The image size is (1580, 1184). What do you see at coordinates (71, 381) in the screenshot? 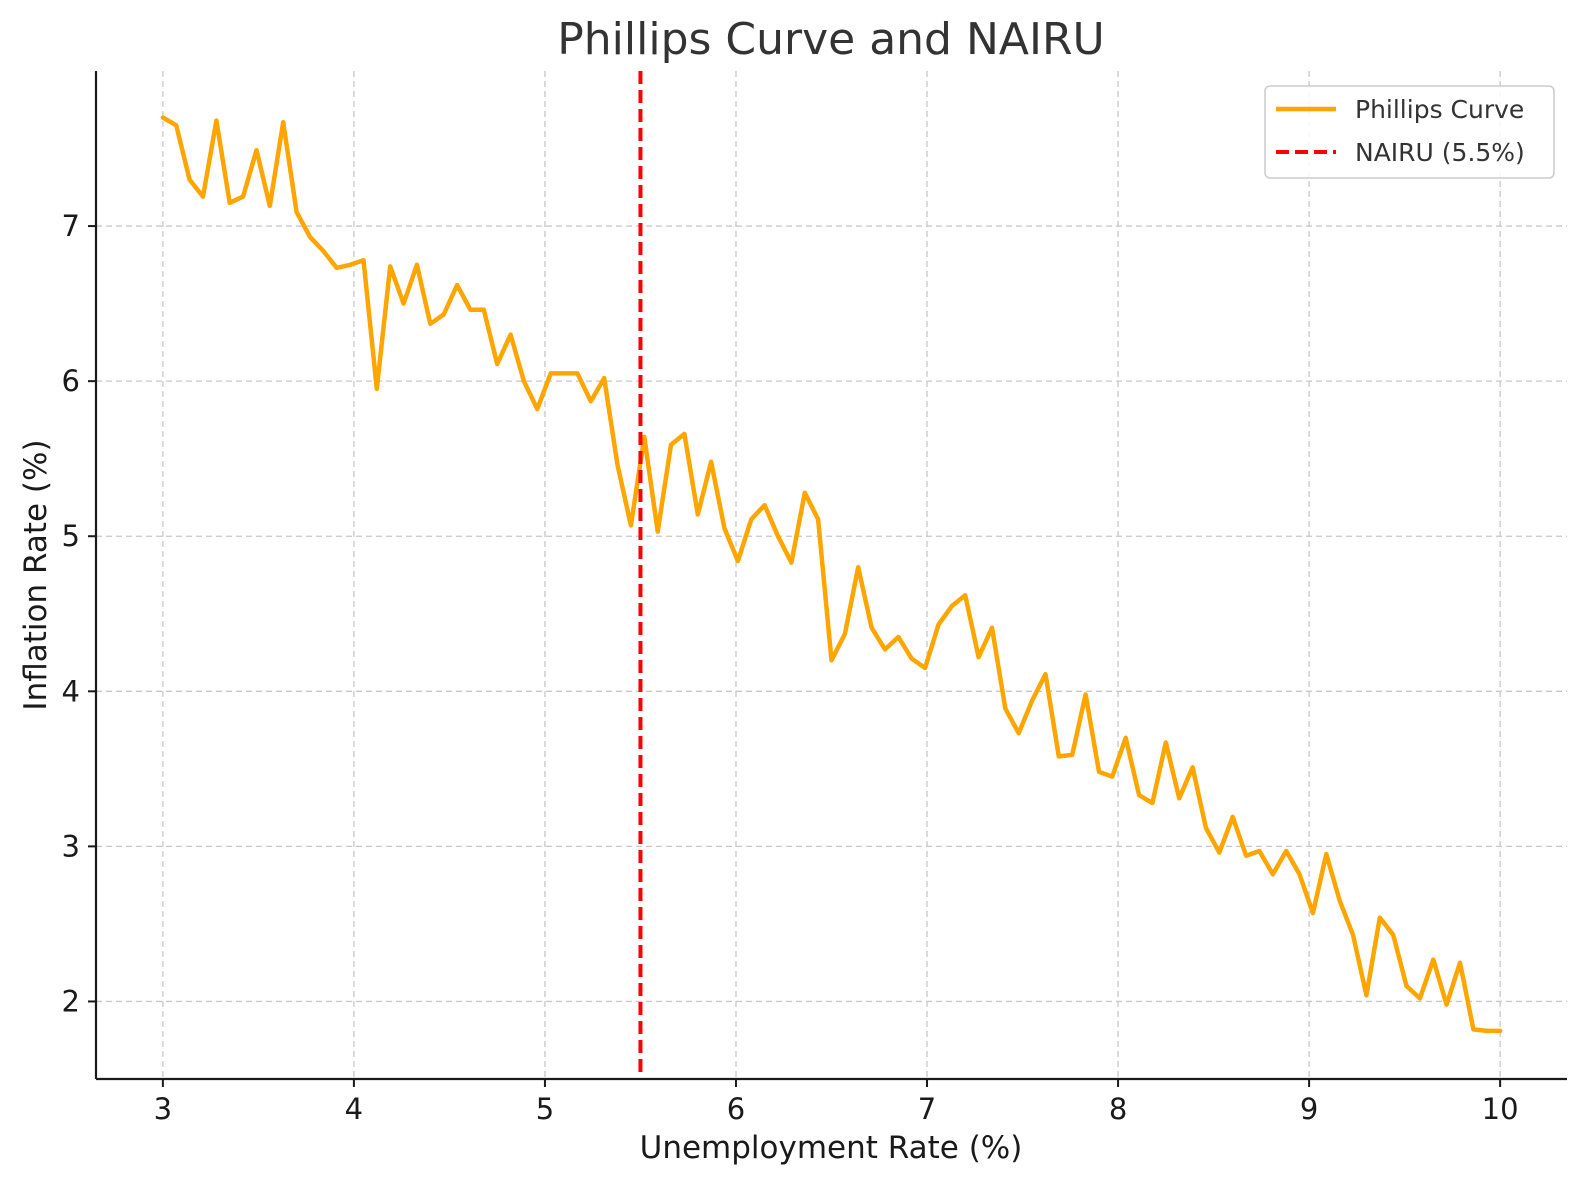
I see `y-tick-label: 6` at bounding box center [71, 381].